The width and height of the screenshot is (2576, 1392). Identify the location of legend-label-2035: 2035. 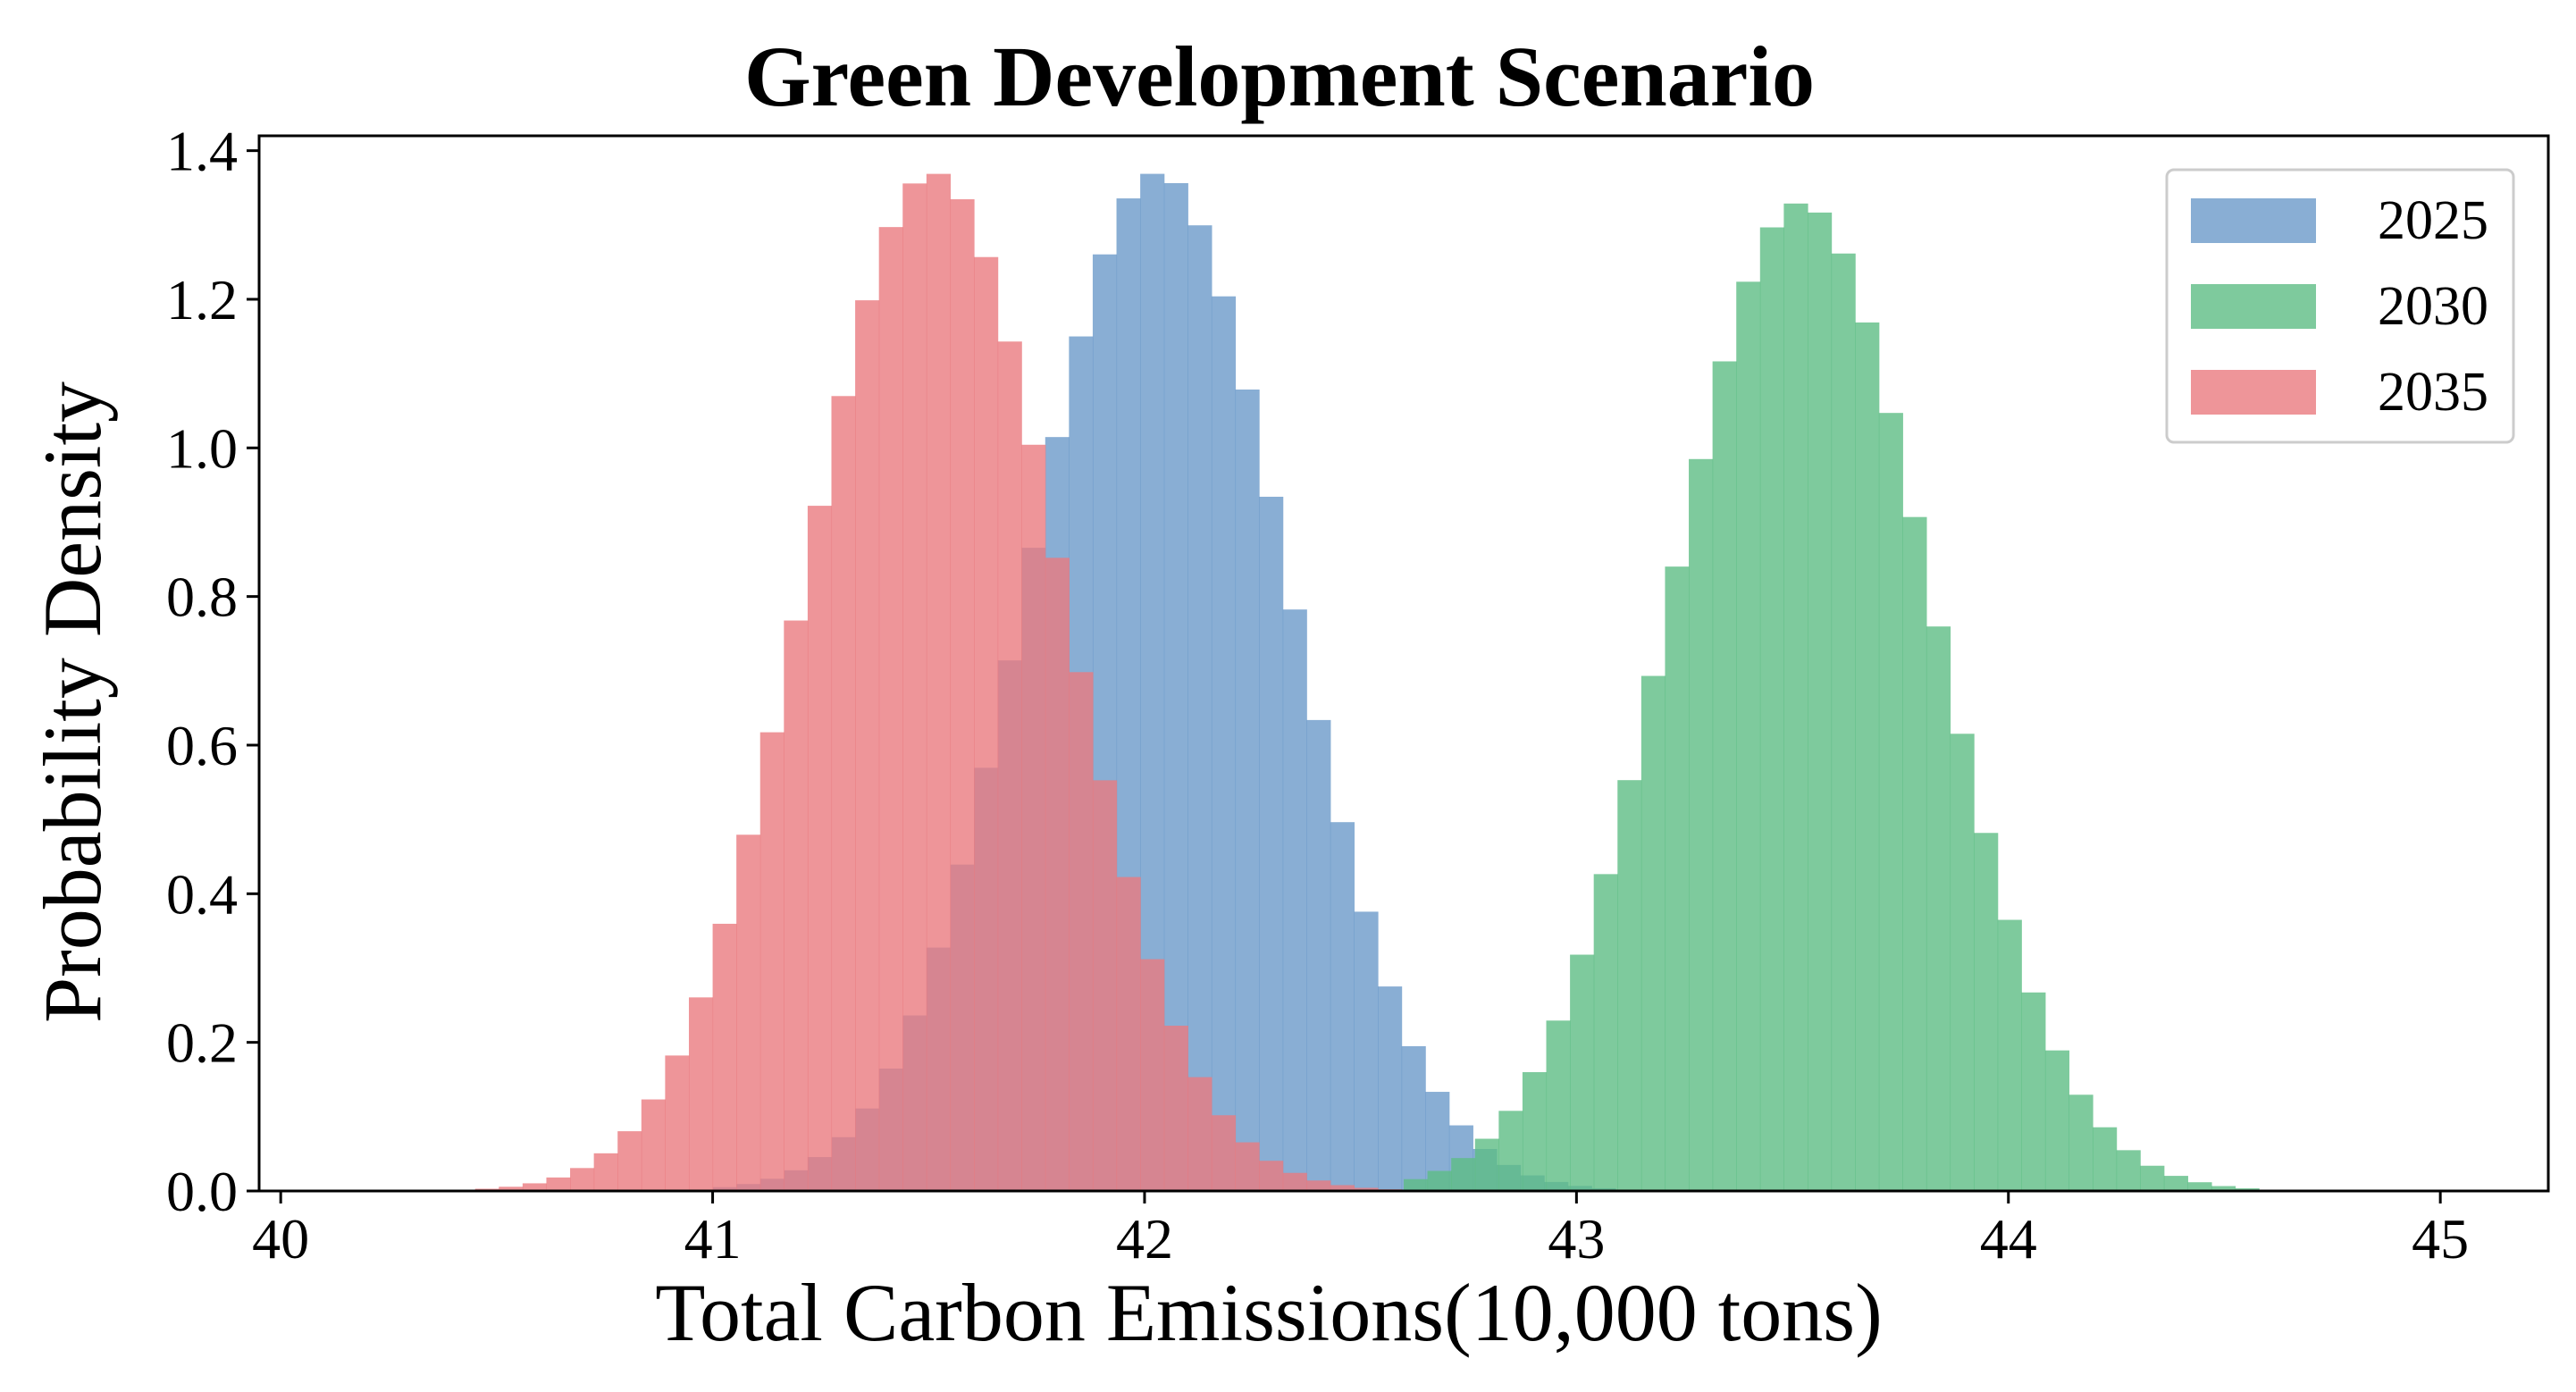
(2433, 392).